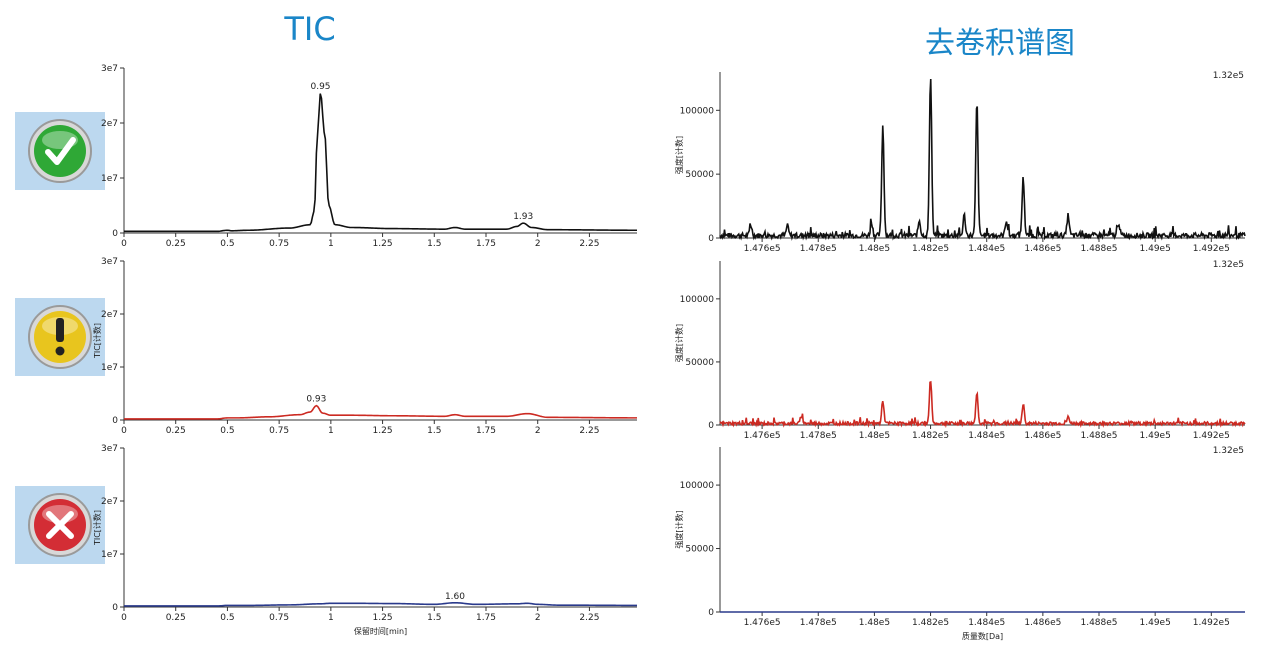  Describe the element at coordinates (60, 525) in the screenshot. I see `close-icon` at that location.